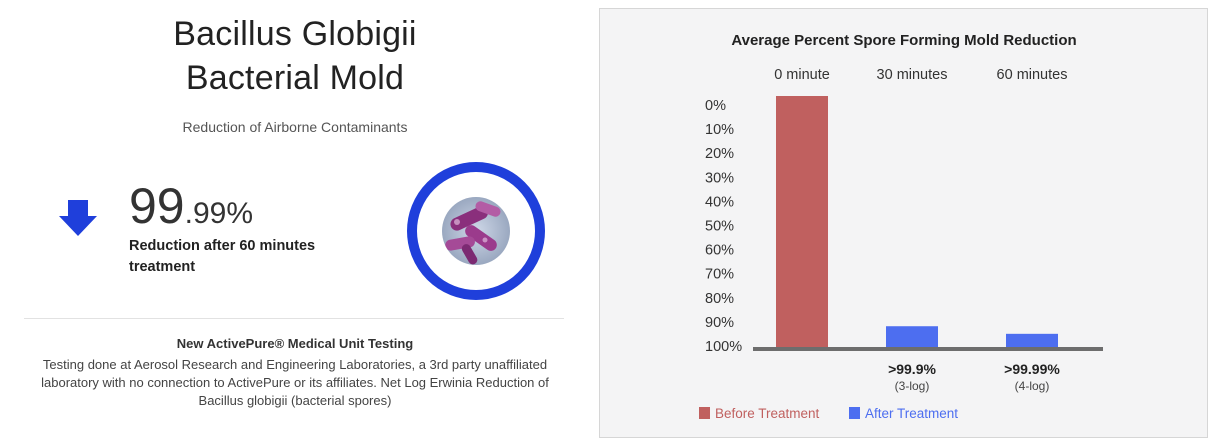 Image resolution: width=1212 pixels, height=441 pixels. I want to click on log-label-0: (3-log), so click(912, 386).